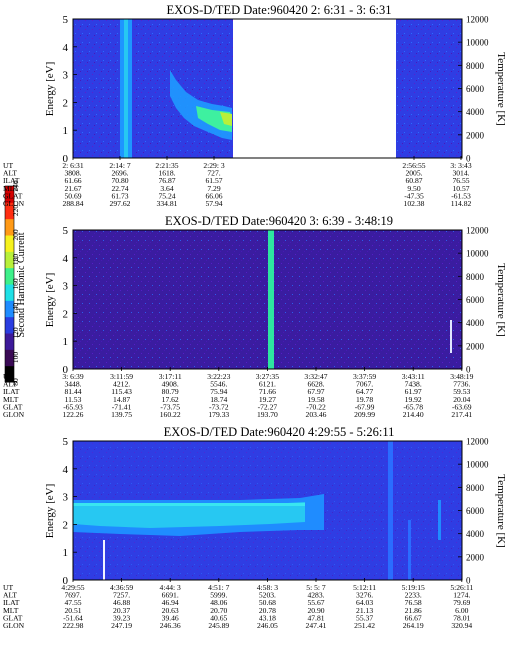 The width and height of the screenshot is (505, 649). What do you see at coordinates (119, 188) in the screenshot?
I see `ephemeris-cell: 22.74` at bounding box center [119, 188].